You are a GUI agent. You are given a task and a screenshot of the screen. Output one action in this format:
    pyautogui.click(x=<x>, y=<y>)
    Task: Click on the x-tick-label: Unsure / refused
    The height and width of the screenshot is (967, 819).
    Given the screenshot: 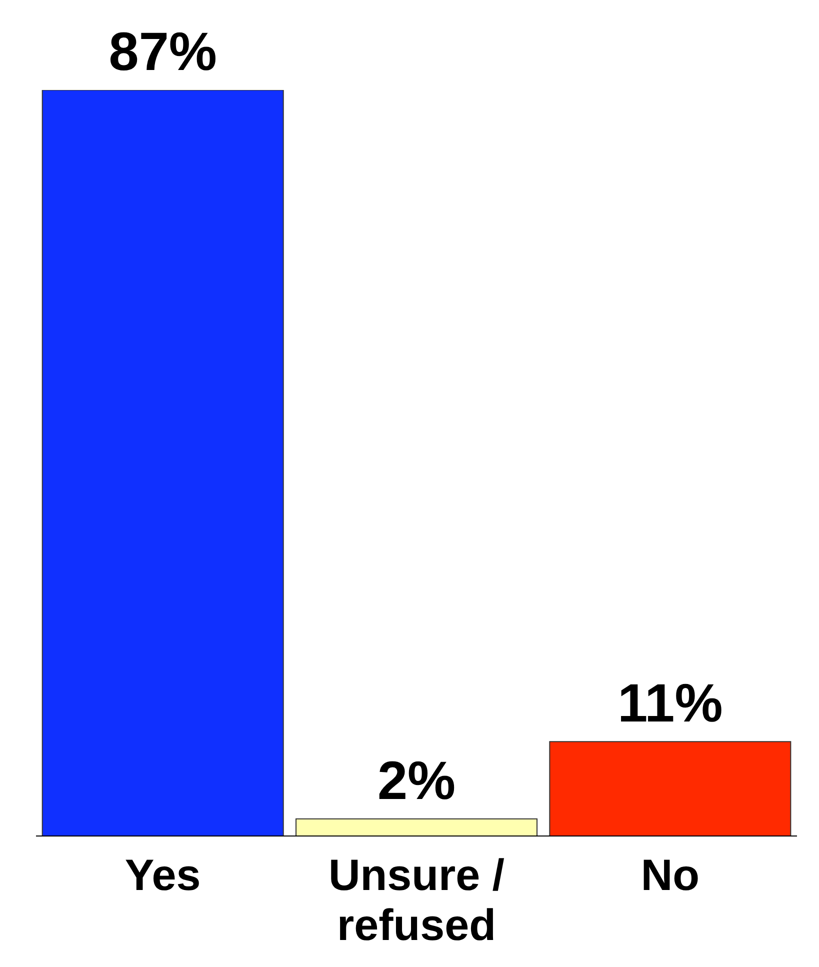 What is the action you would take?
    pyautogui.click(x=416, y=900)
    